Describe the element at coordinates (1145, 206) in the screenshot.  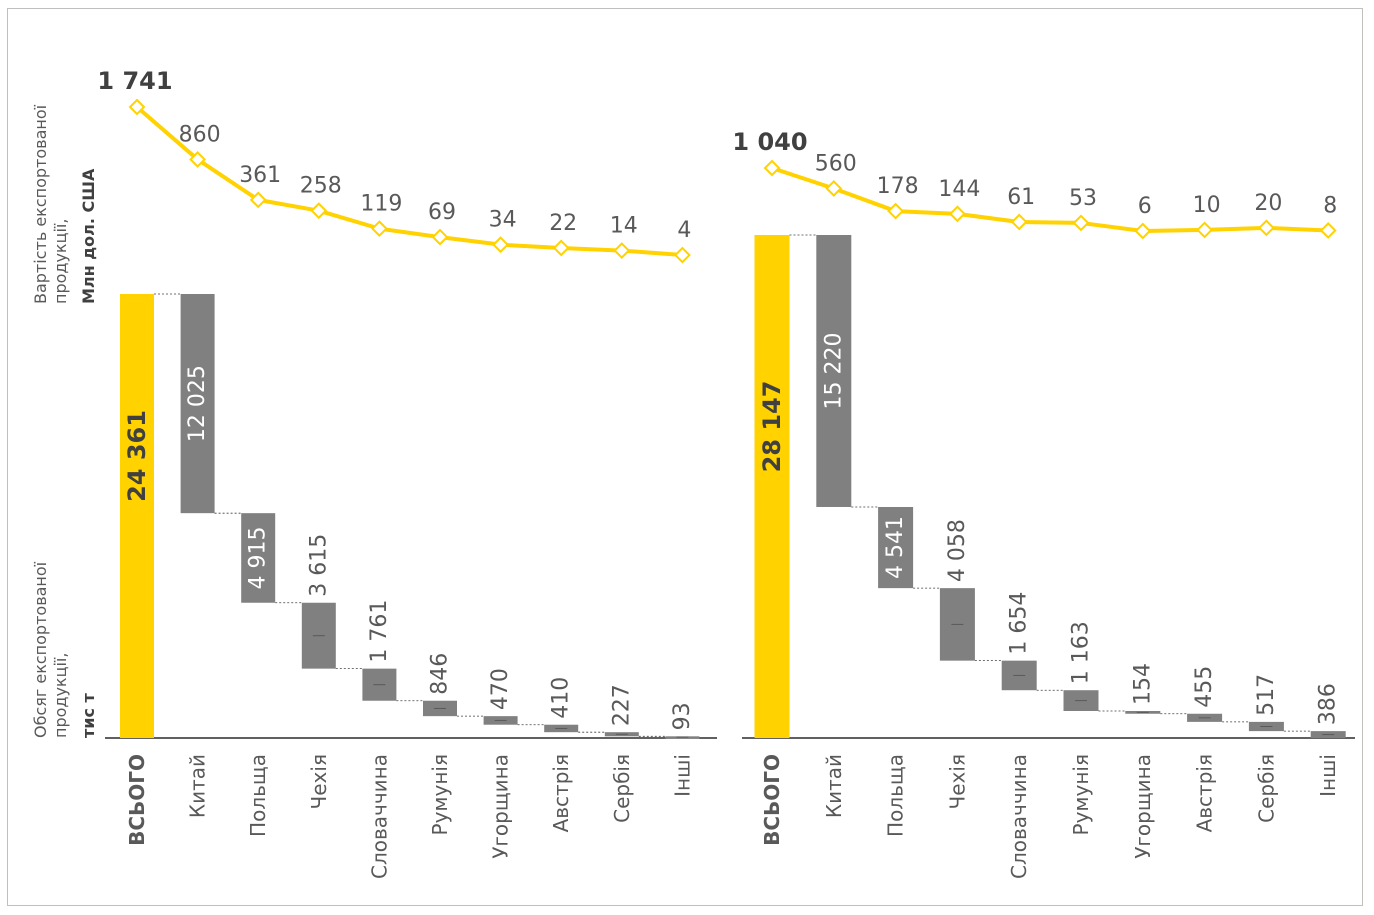
I see `value-label: 6` at that location.